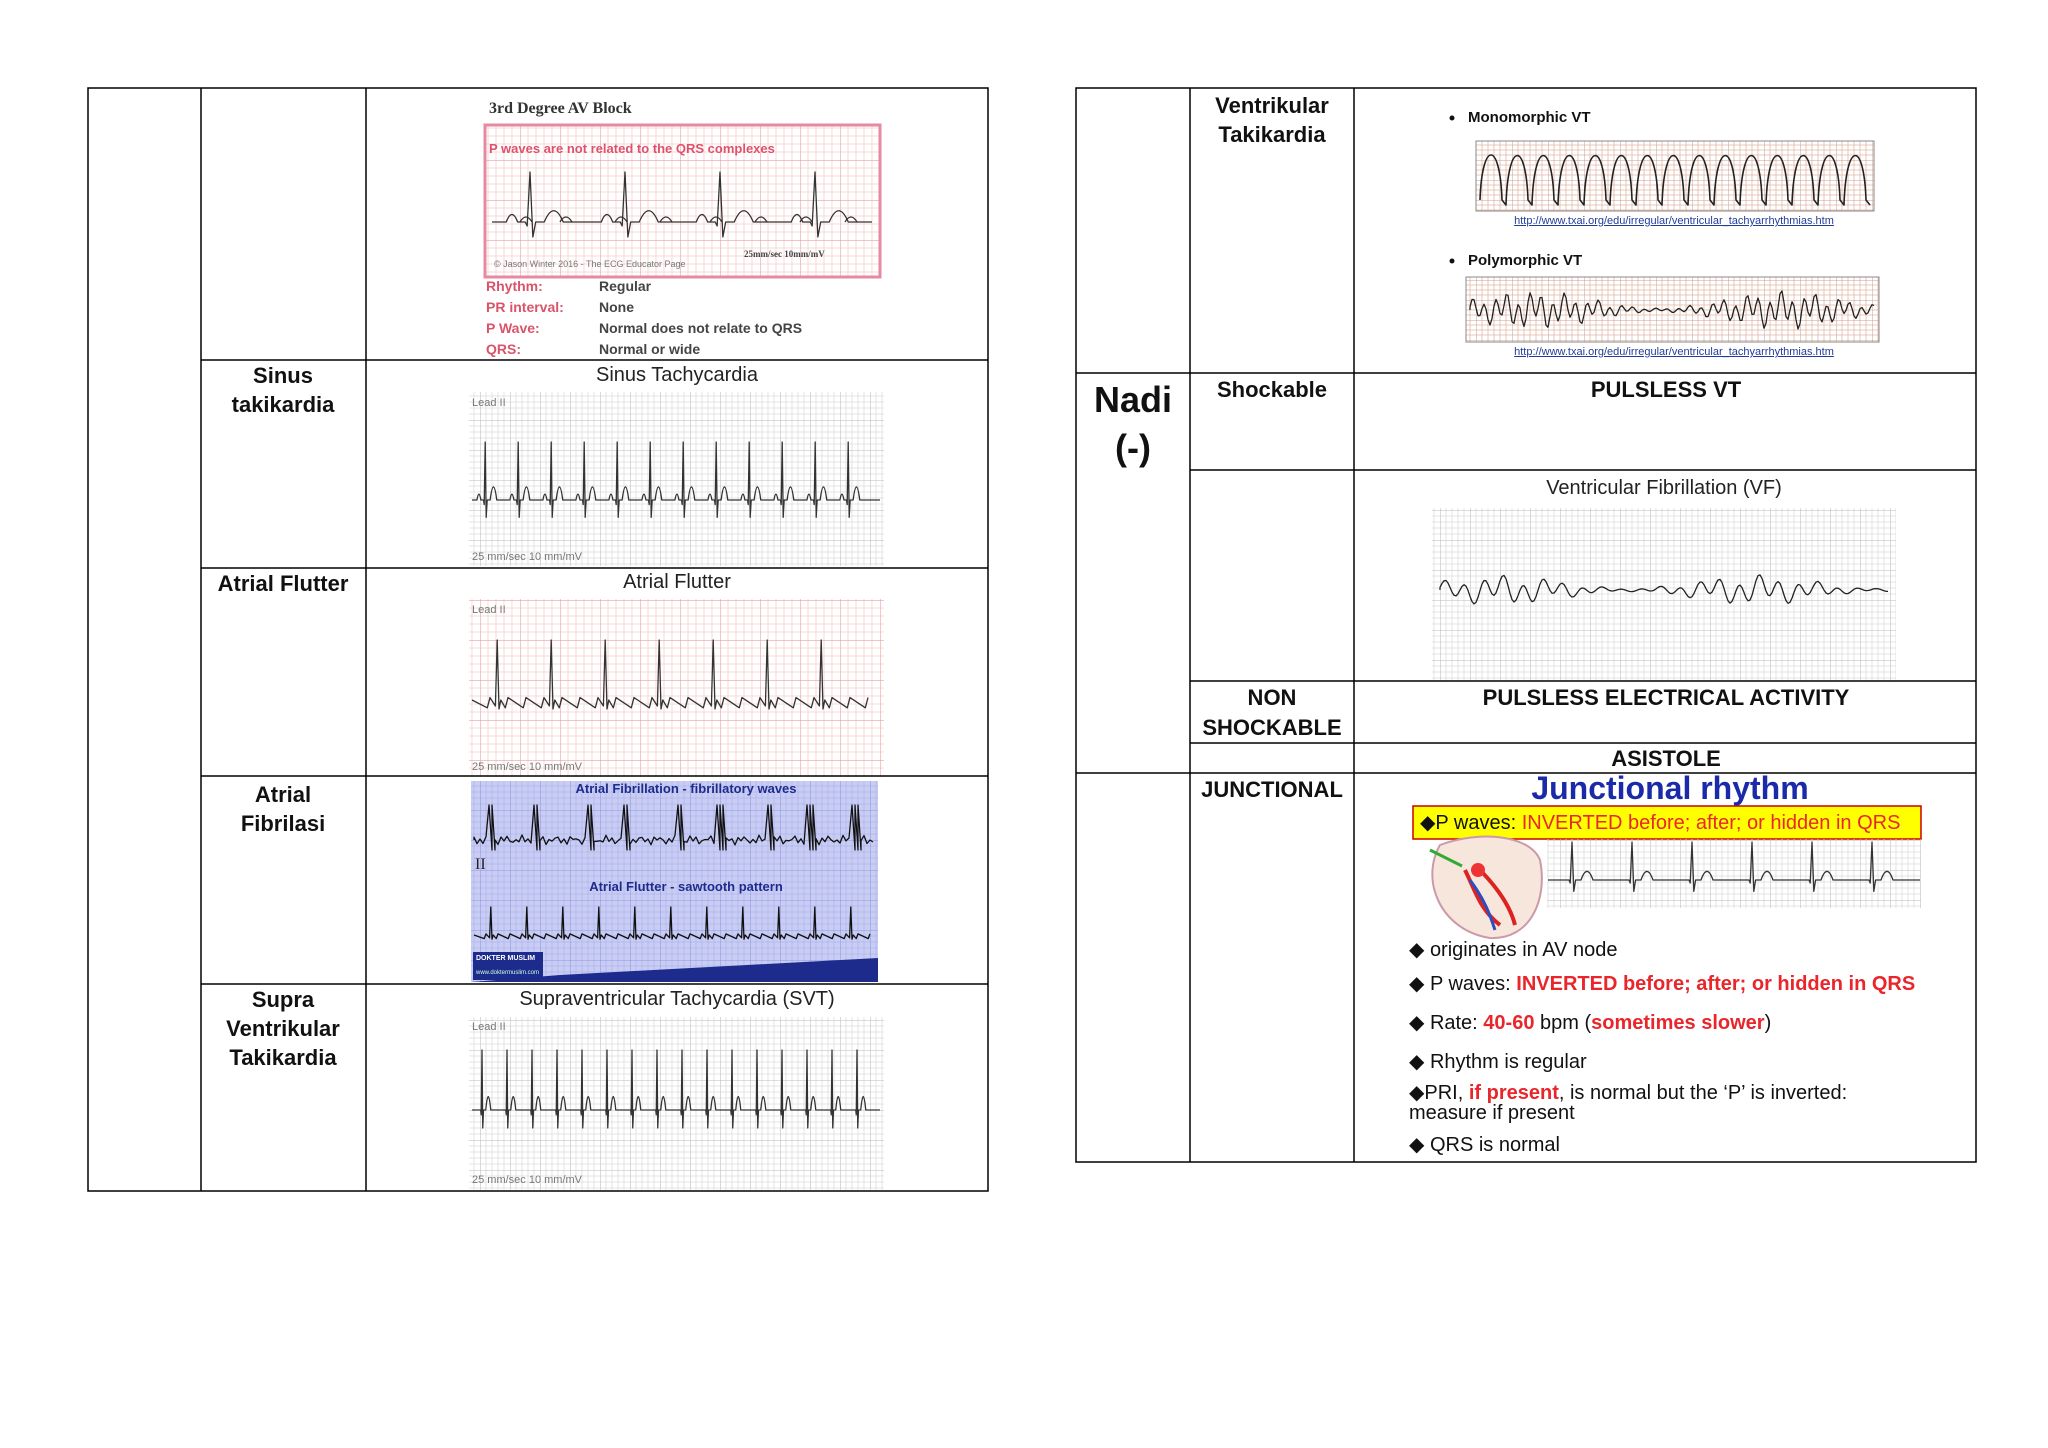  I want to click on text-run: ◆ Rate:, so click(1446, 1023).